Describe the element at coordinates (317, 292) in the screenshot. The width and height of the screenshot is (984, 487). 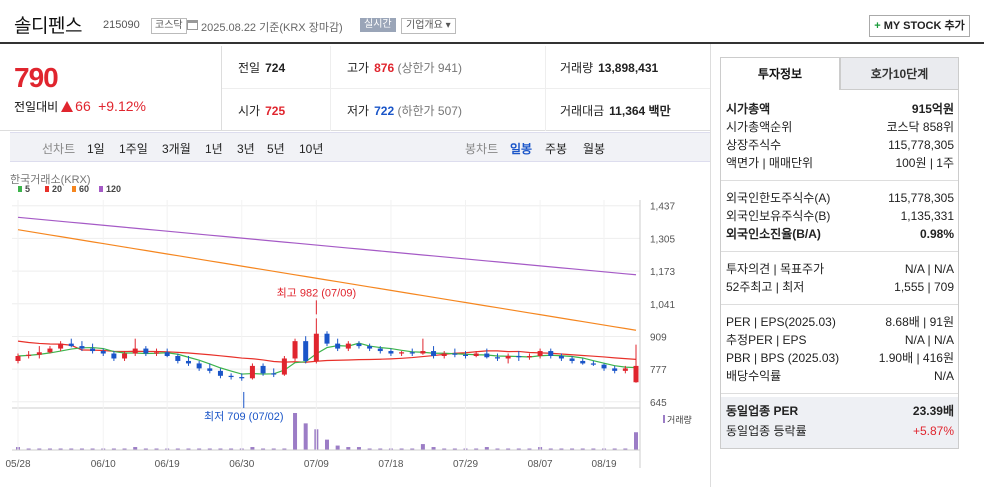
I see `high-annotation: 최고 982 (07/09)` at that location.